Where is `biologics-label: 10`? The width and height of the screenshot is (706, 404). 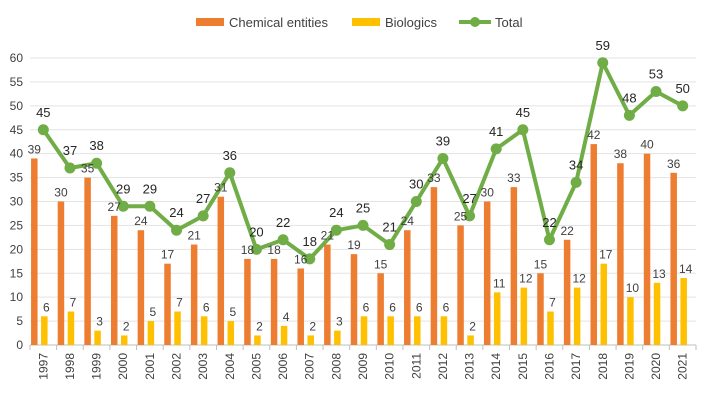
biologics-label: 10 is located at coordinates (633, 288).